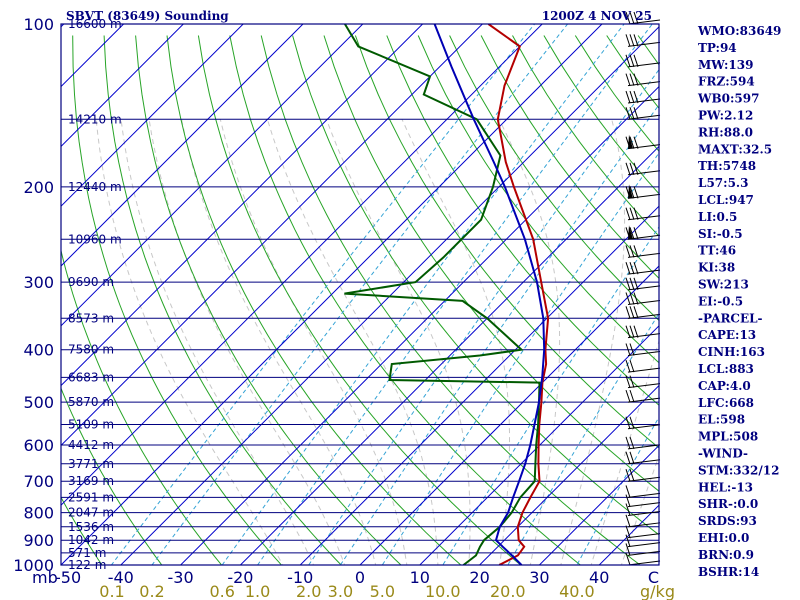 The width and height of the screenshot is (800, 600). I want to click on pressure-tick-label: 1000, so click(33, 565).